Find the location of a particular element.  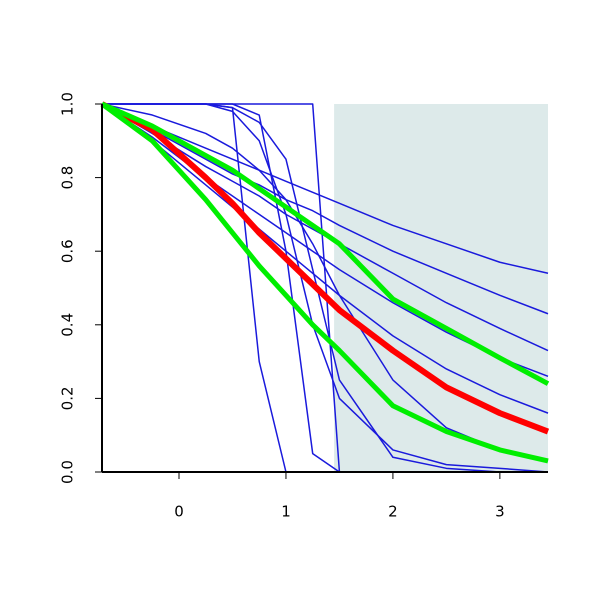

y-tick-label: 0.4 is located at coordinates (68, 325).